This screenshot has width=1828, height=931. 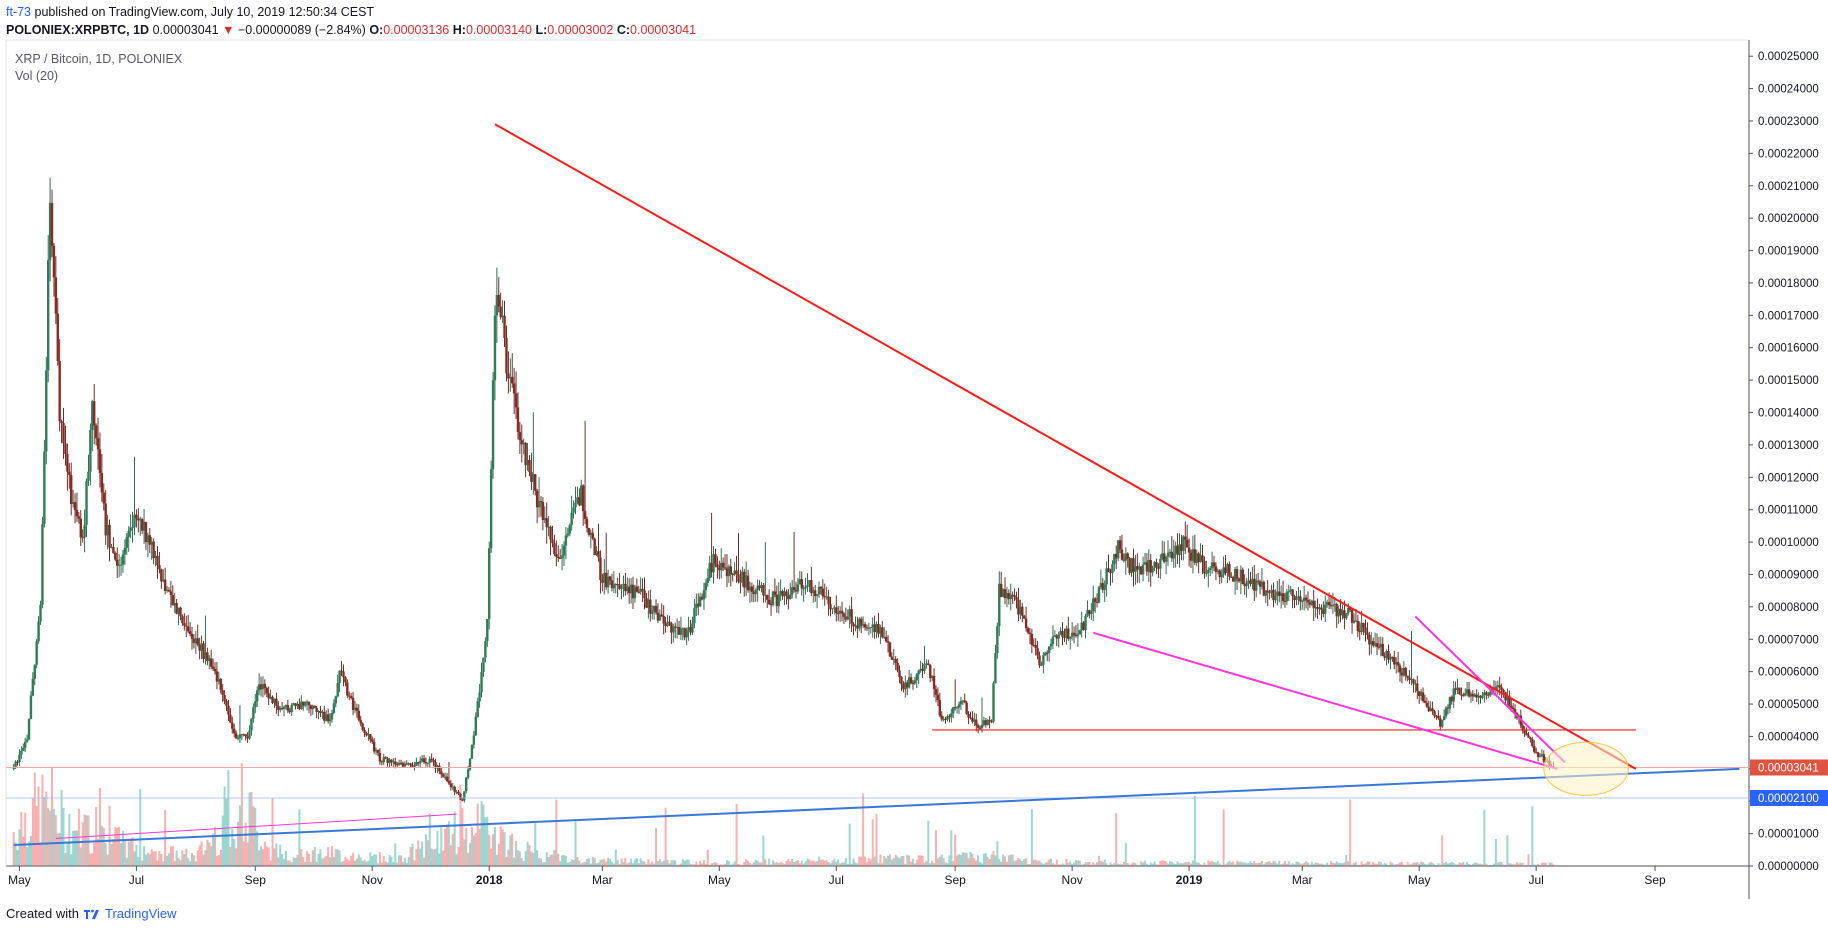 What do you see at coordinates (498, 30) in the screenshot?
I see `high-value: 0.00003140` at bounding box center [498, 30].